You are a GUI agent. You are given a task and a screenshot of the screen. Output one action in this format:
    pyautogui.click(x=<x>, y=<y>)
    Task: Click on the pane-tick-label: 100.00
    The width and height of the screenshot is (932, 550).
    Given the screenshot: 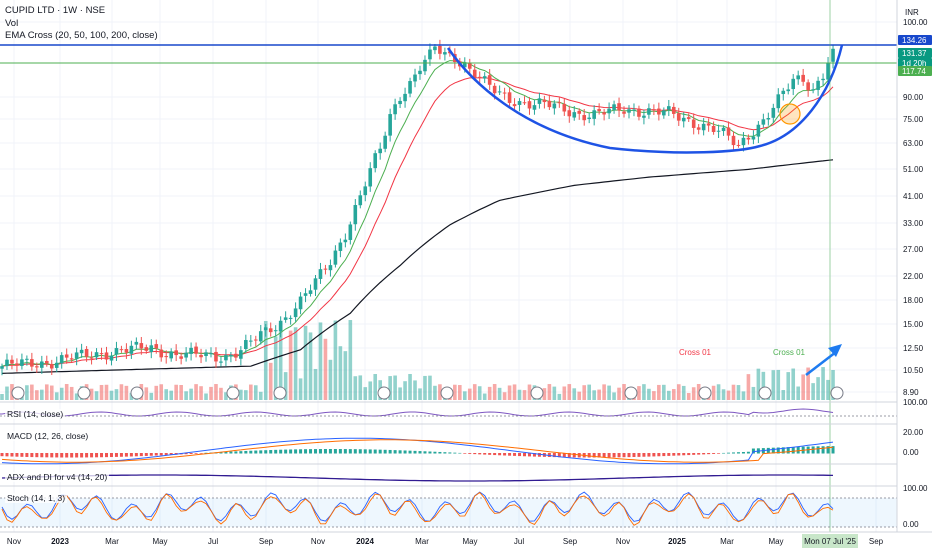 What is the action you would take?
    pyautogui.click(x=915, y=488)
    